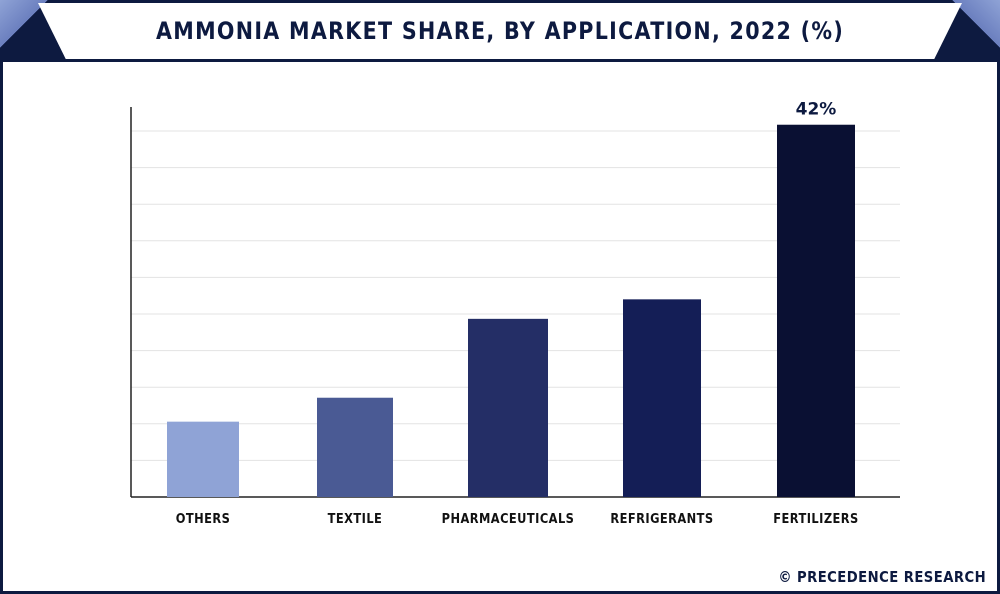  What do you see at coordinates (203, 518) in the screenshot?
I see `x-tick-label-others: OTHERS` at bounding box center [203, 518].